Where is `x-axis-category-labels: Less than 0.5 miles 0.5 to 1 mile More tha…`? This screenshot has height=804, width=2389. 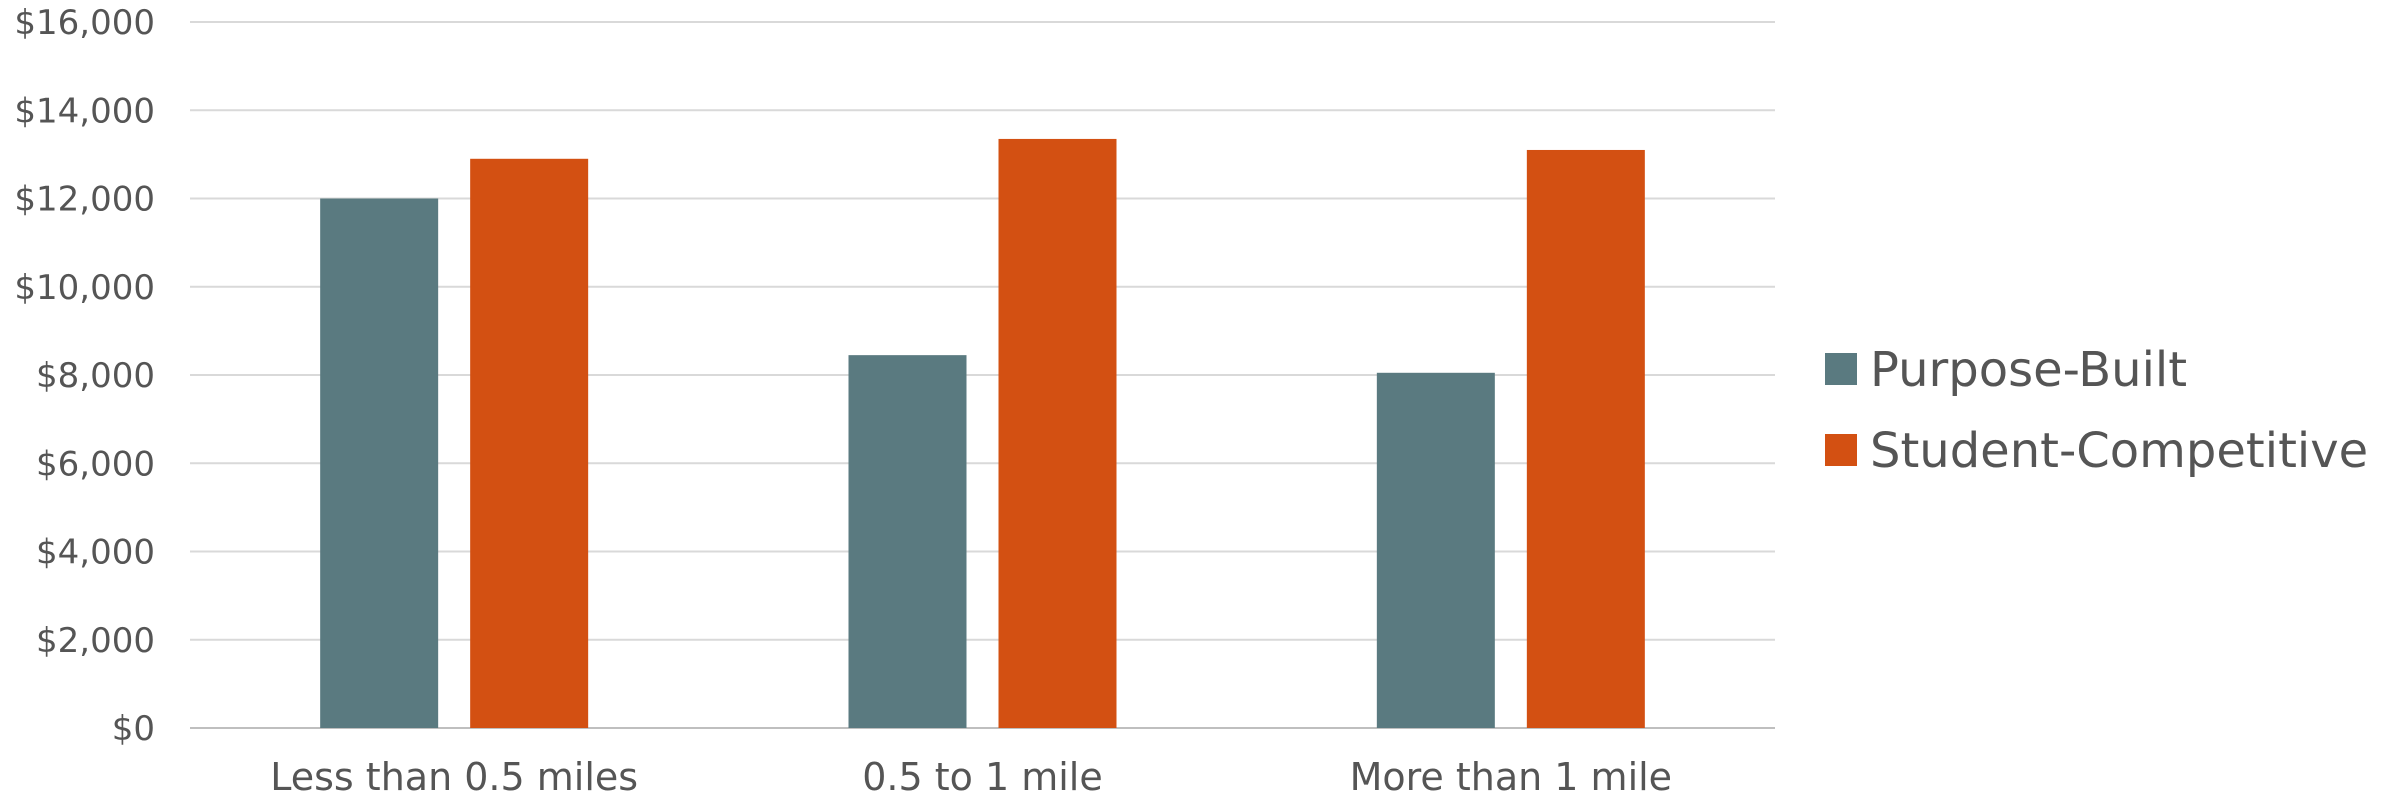
x-axis-category-labels: Less than 0.5 miles 0.5 to 1 mile More tha… is located at coordinates (971, 777).